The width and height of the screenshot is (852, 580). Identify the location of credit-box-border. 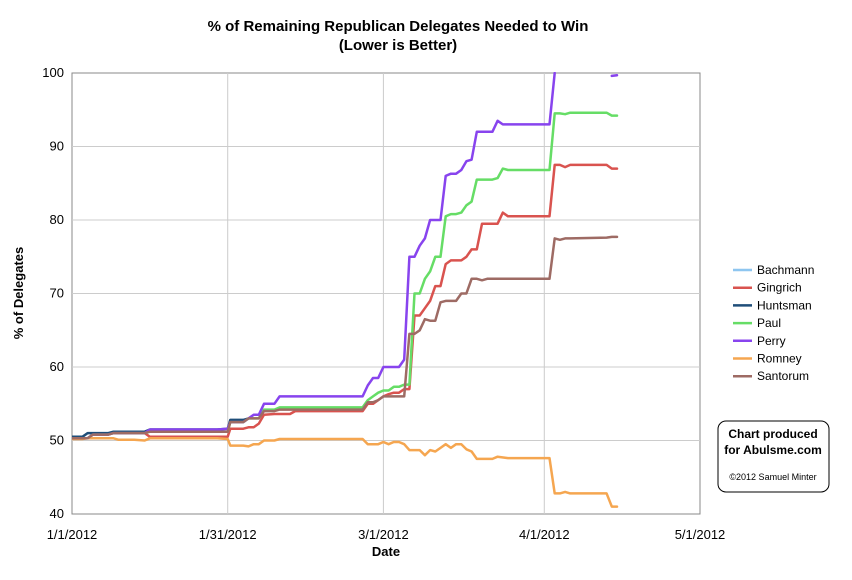
(773, 456).